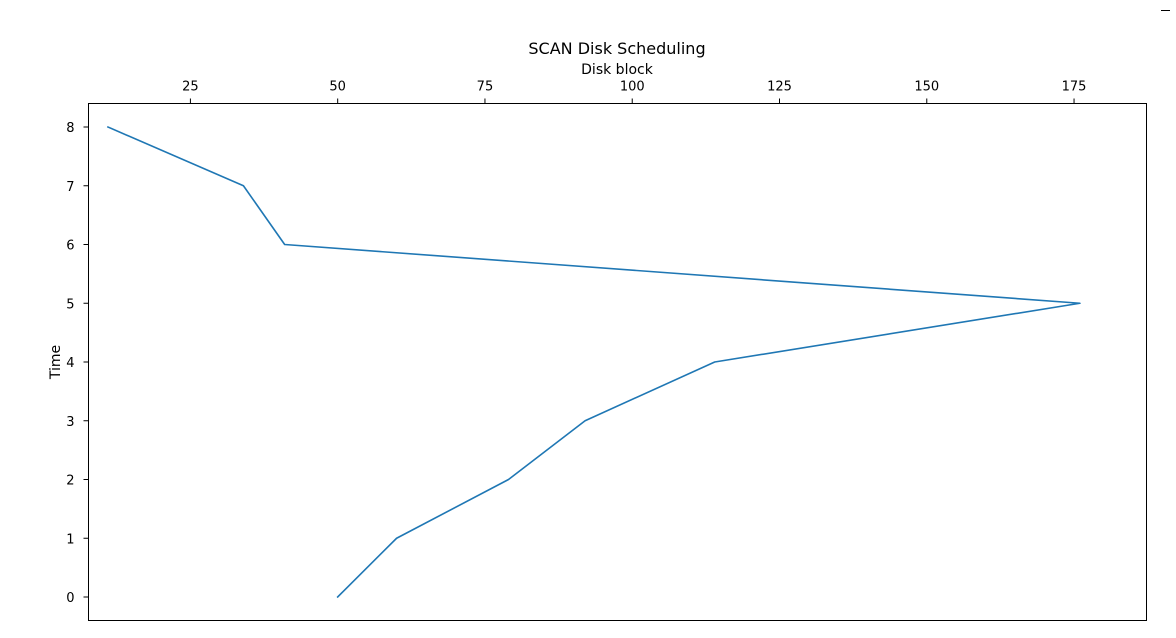 The width and height of the screenshot is (1176, 638). What do you see at coordinates (485, 87) in the screenshot?
I see `x-tick-label: 75` at bounding box center [485, 87].